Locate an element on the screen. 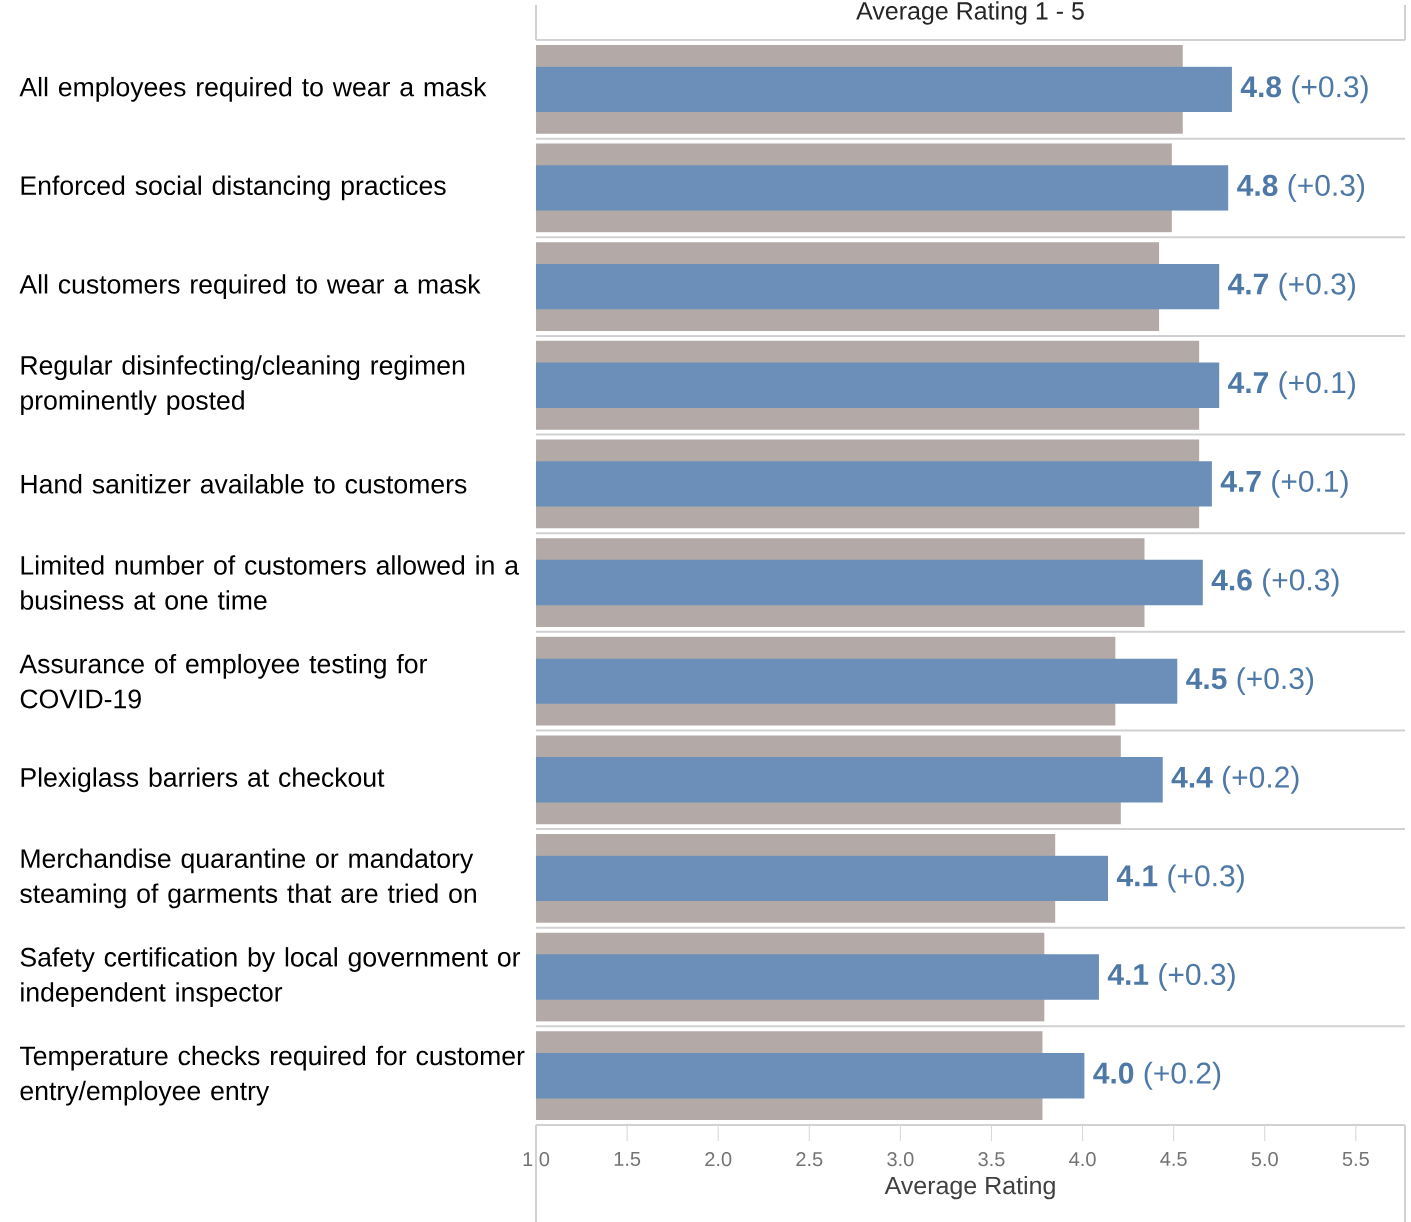 This screenshot has height=1222, width=1411. y-tick-label: Plexiglass barriers at checkout is located at coordinates (203, 780).